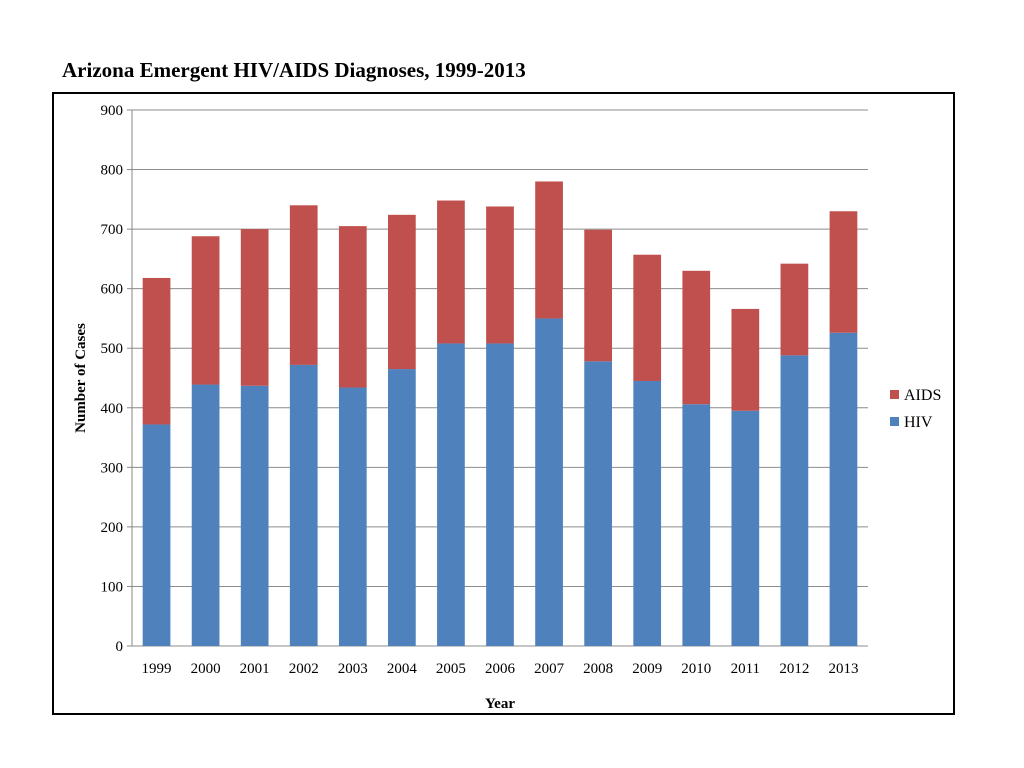 This screenshot has width=1024, height=768. What do you see at coordinates (402, 292) in the screenshot?
I see `bar-aids-2004` at bounding box center [402, 292].